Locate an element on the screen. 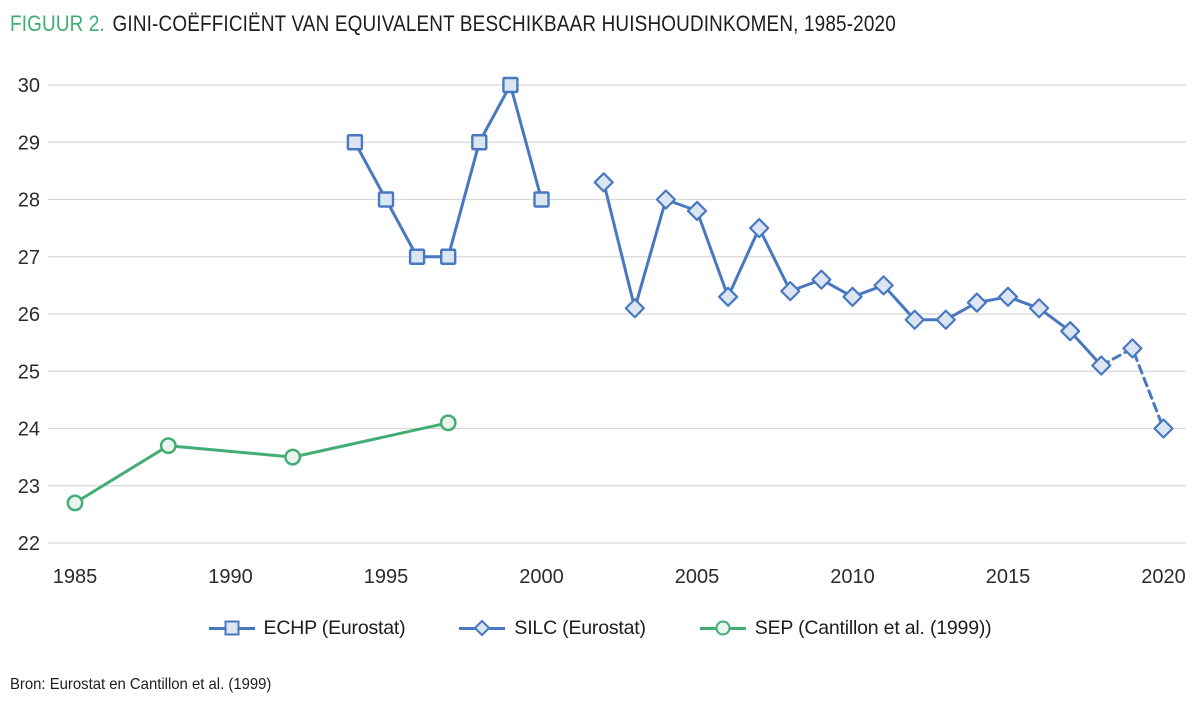  y-axis-tick-label: 30 is located at coordinates (29, 86).